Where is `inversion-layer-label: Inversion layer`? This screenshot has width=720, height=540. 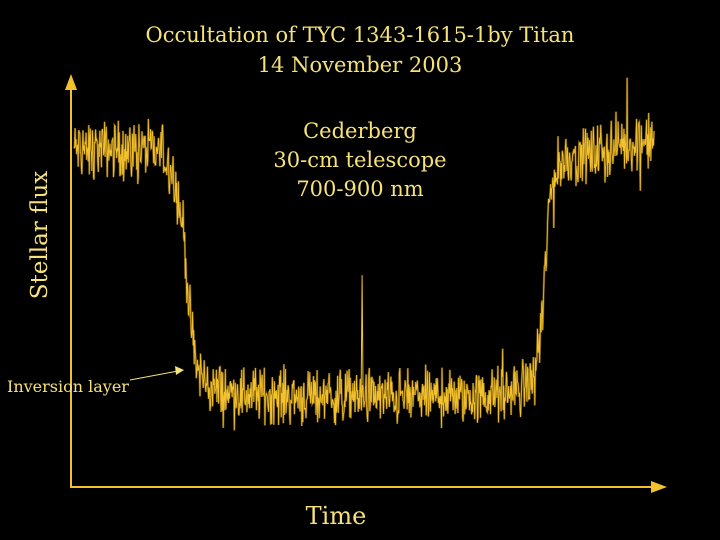
inversion-layer-label: Inversion layer is located at coordinates (68, 386).